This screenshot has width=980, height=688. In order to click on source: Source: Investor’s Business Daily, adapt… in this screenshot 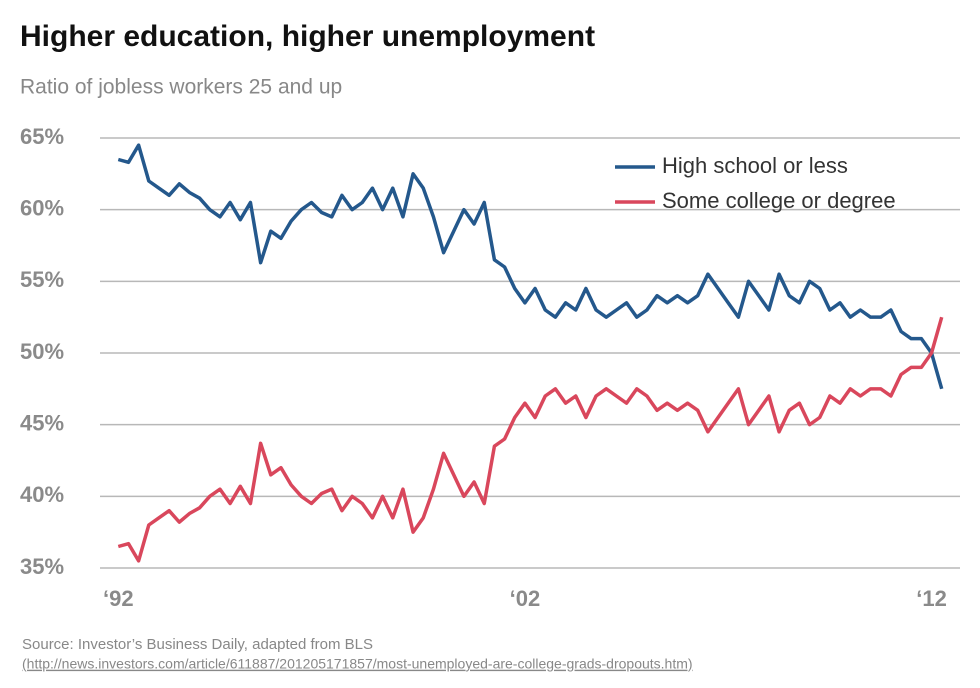, I will do `click(197, 644)`.